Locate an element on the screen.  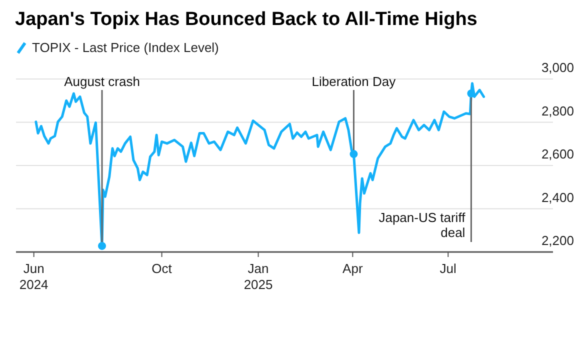
x-tick-label: Apr is located at coordinates (353, 268).